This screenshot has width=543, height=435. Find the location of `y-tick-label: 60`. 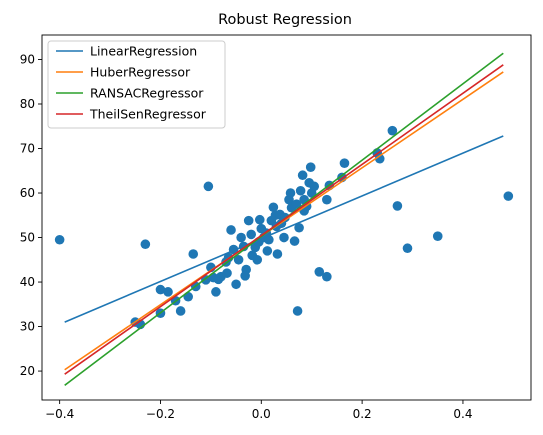

y-tick-label: 60 is located at coordinates (27, 193).